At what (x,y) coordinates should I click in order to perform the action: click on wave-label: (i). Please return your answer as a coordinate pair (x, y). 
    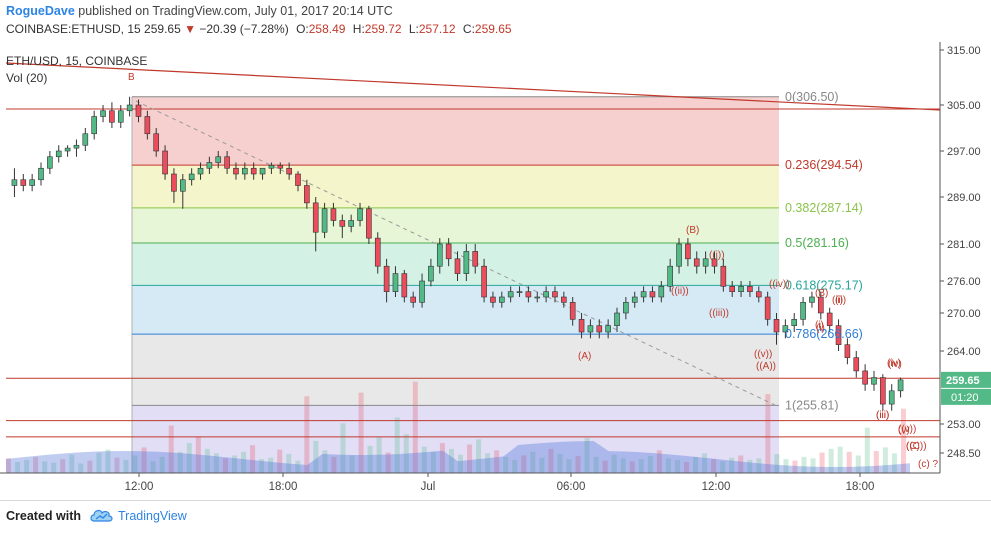
    Looking at the image, I should click on (819, 325).